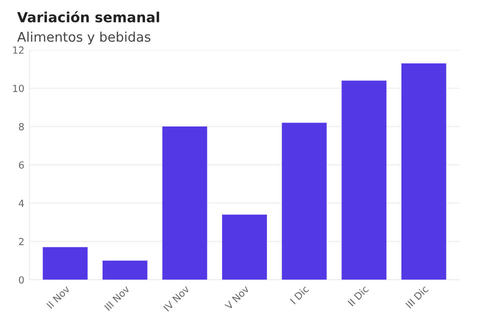  What do you see at coordinates (417, 296) in the screenshot?
I see `x-tick-label: III Dic` at bounding box center [417, 296].